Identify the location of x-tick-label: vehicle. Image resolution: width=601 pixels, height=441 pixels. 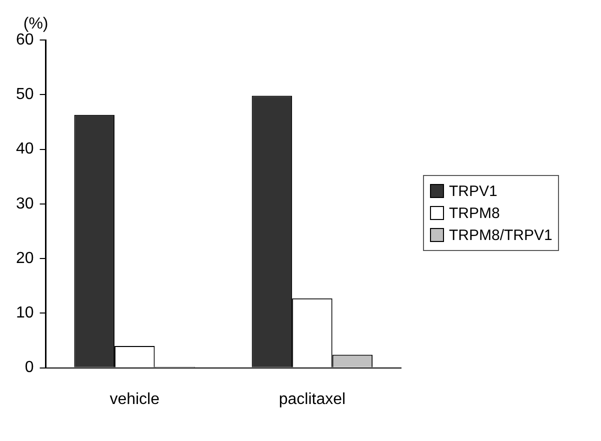
(135, 399).